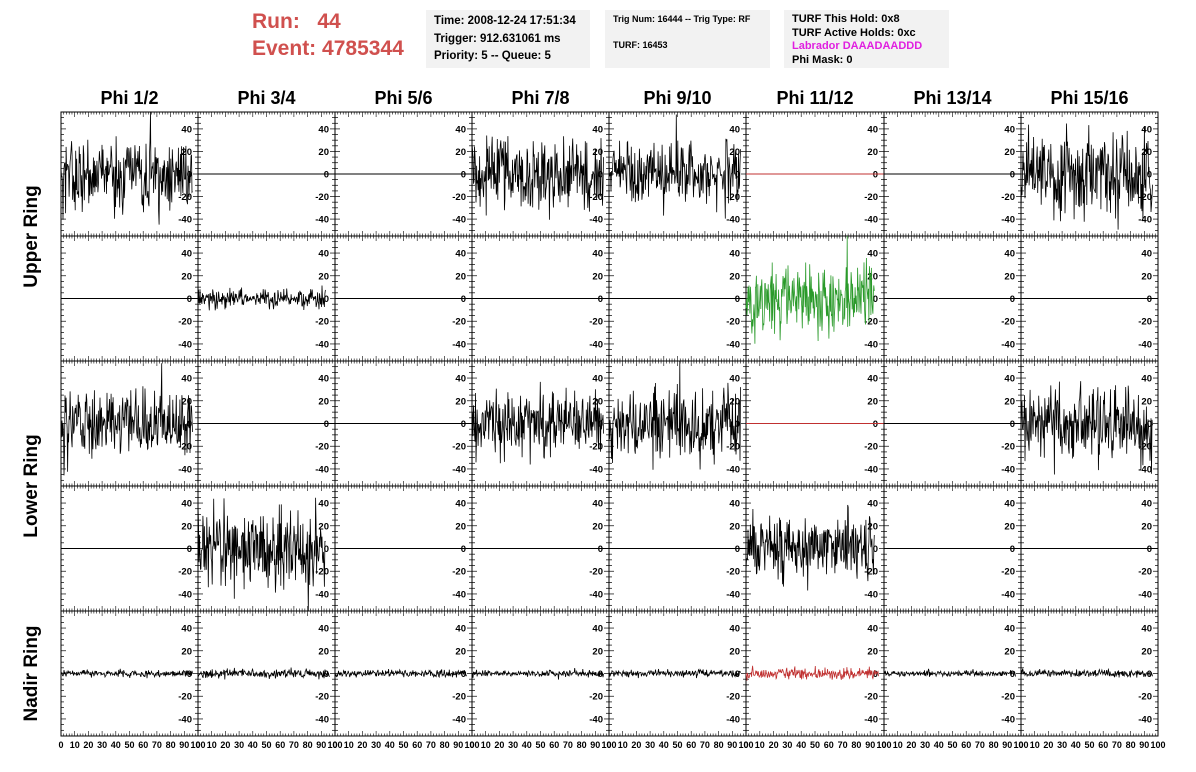 The width and height of the screenshot is (1196, 772). What do you see at coordinates (952, 174) in the screenshot?
I see `waveform-panel: -40 -20 0 20 40` at bounding box center [952, 174].